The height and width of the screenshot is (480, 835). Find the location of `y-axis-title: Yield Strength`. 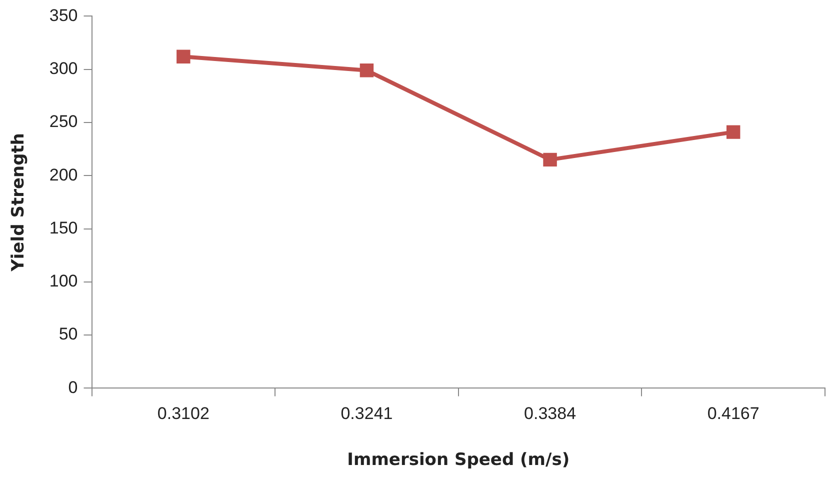

y-axis-title: Yield Strength is located at coordinates (18, 202).